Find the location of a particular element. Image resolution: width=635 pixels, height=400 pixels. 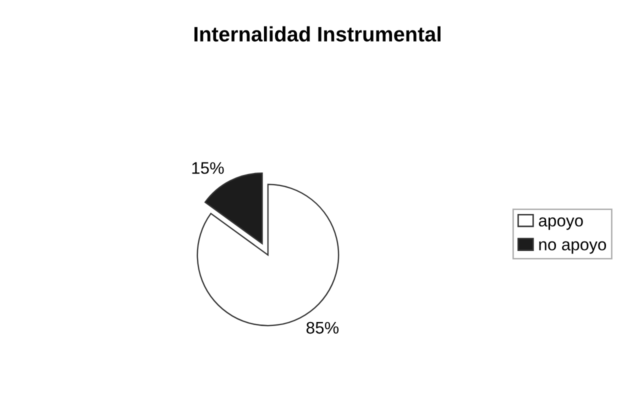

legend-label: apoyo is located at coordinates (560, 223).